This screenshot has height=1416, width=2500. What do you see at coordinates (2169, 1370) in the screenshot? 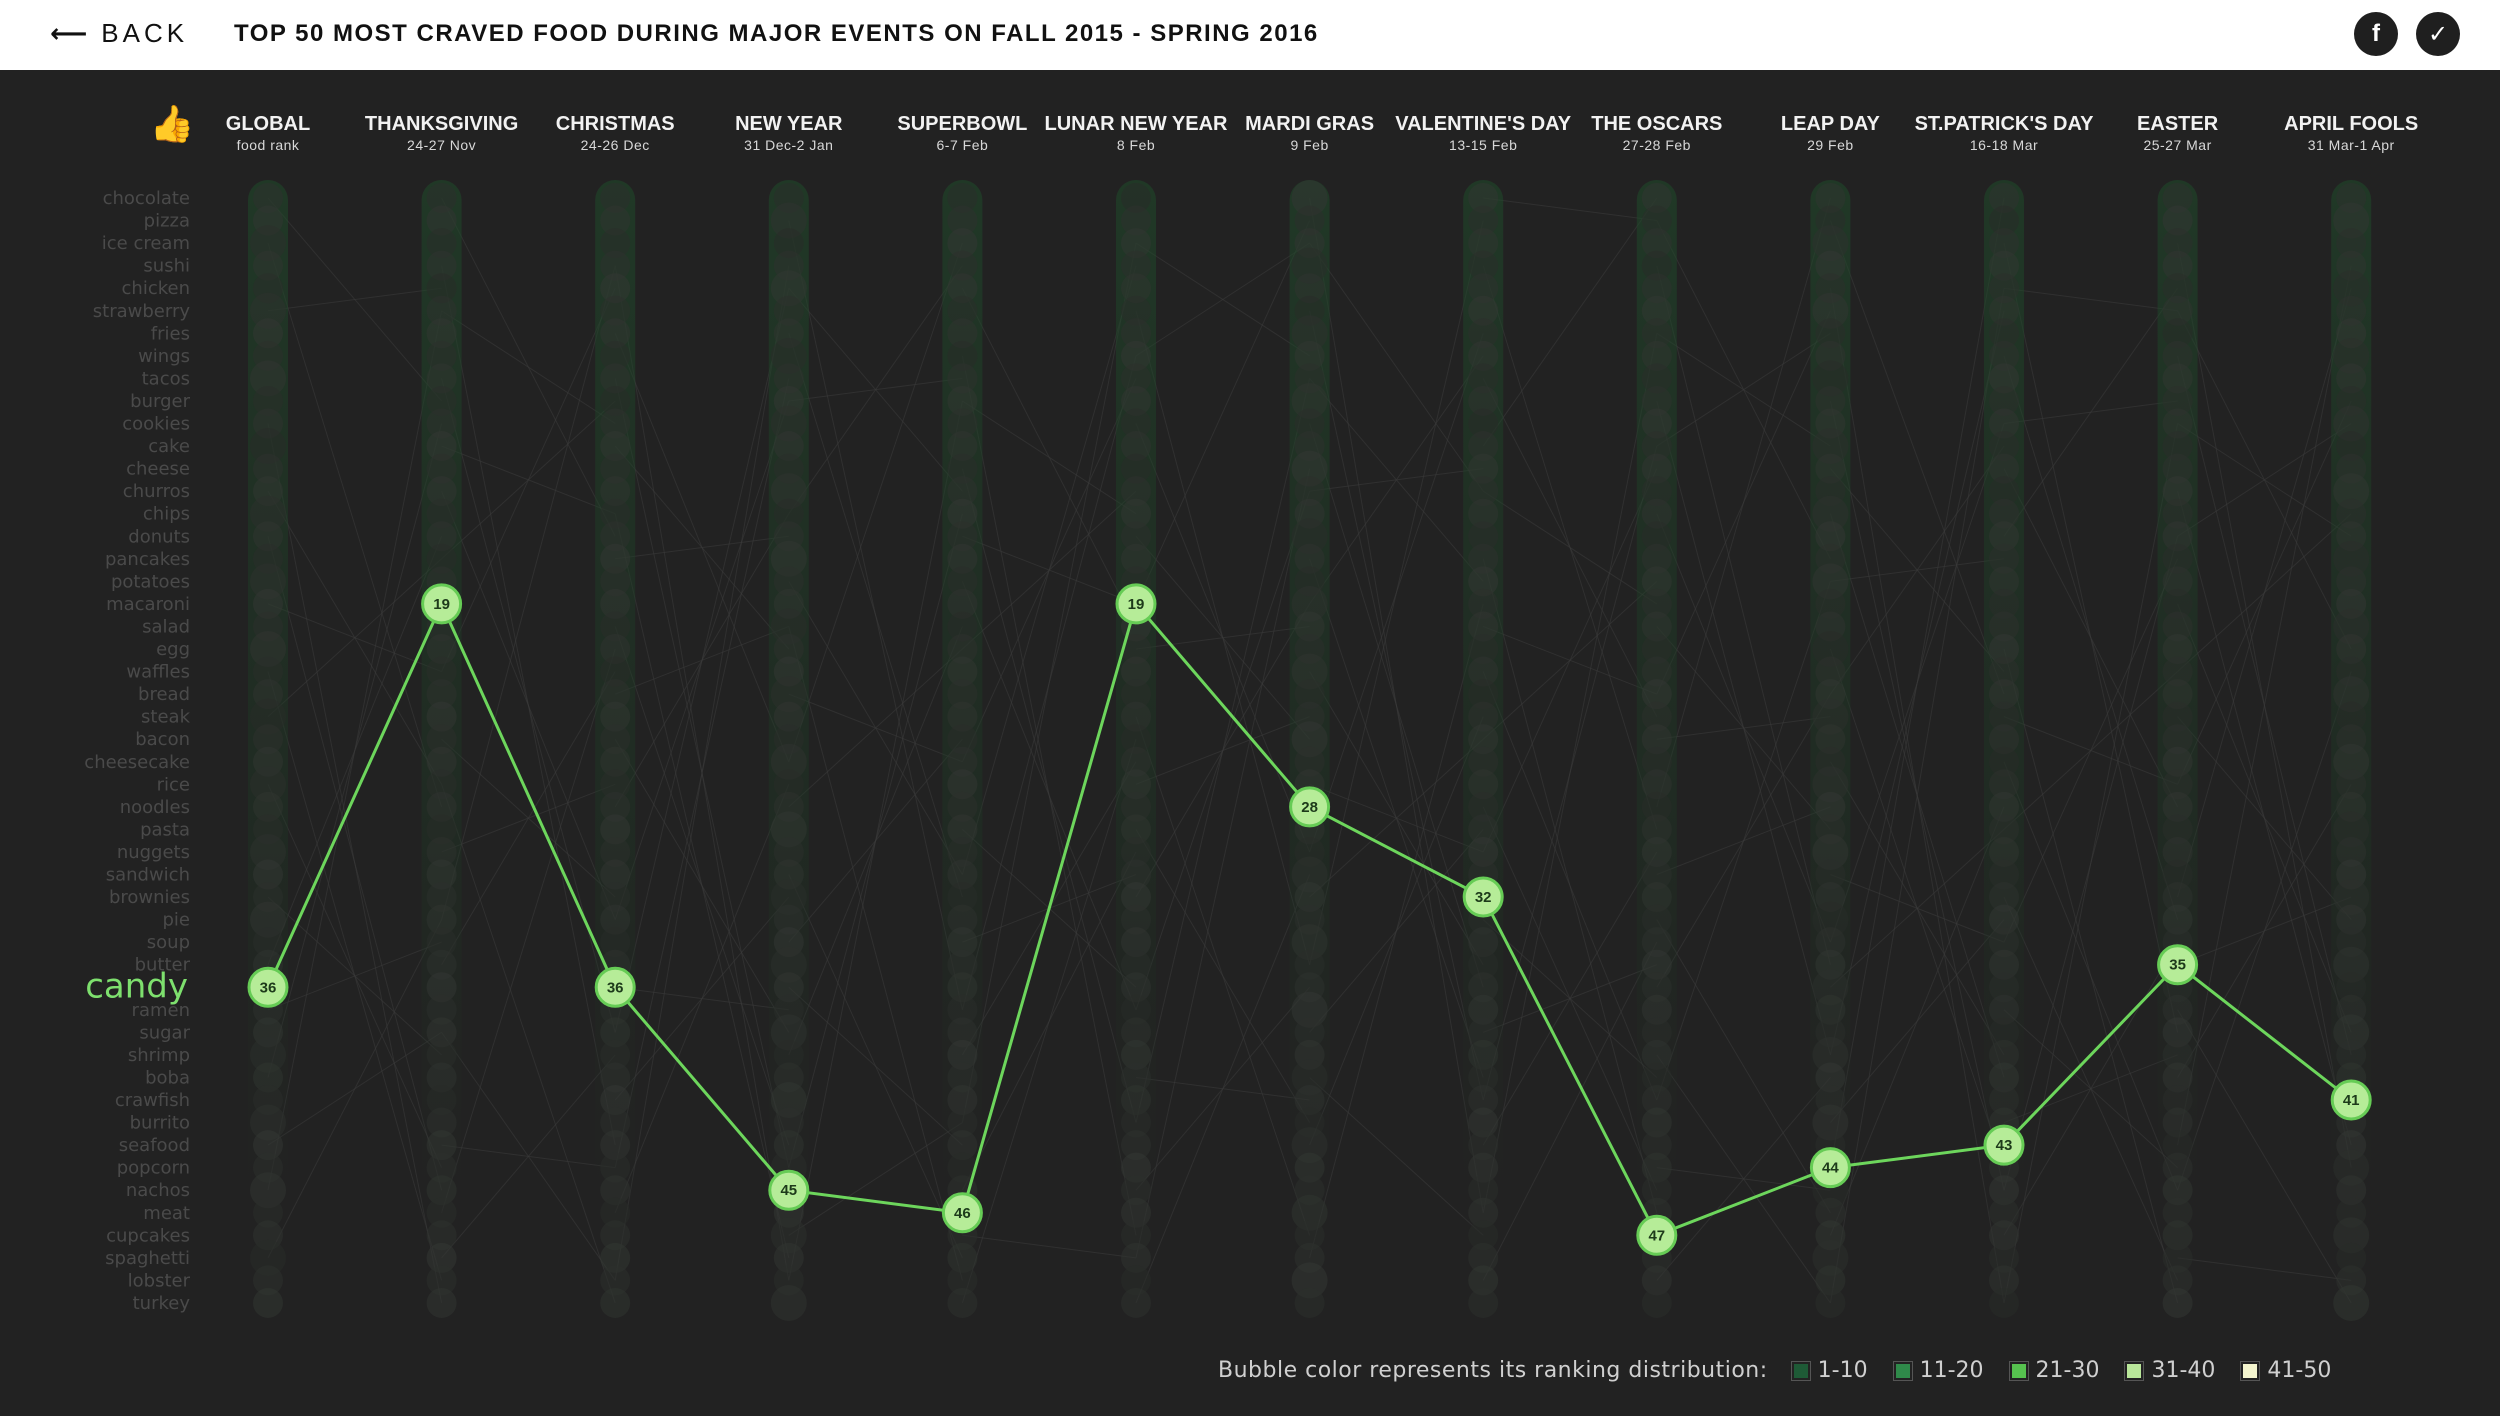
I see `legend-item-31-40: 31-40` at bounding box center [2169, 1370].